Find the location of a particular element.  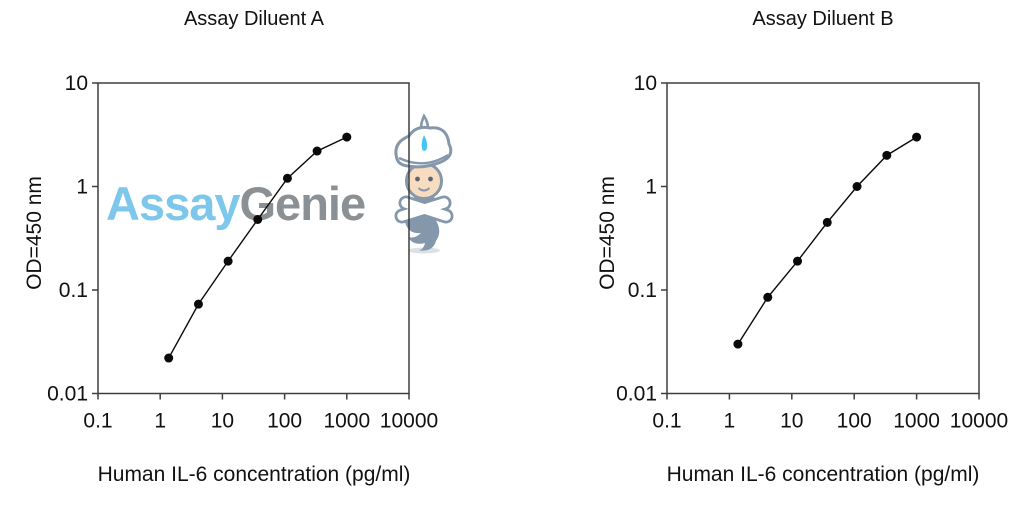

y-tick-label-a: 0.01 is located at coordinates (67, 394).